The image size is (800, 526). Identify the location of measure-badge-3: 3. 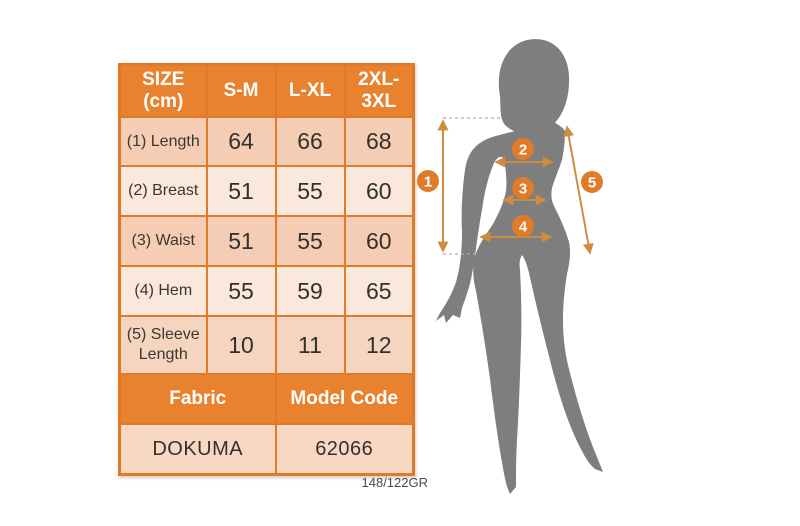
(523, 188).